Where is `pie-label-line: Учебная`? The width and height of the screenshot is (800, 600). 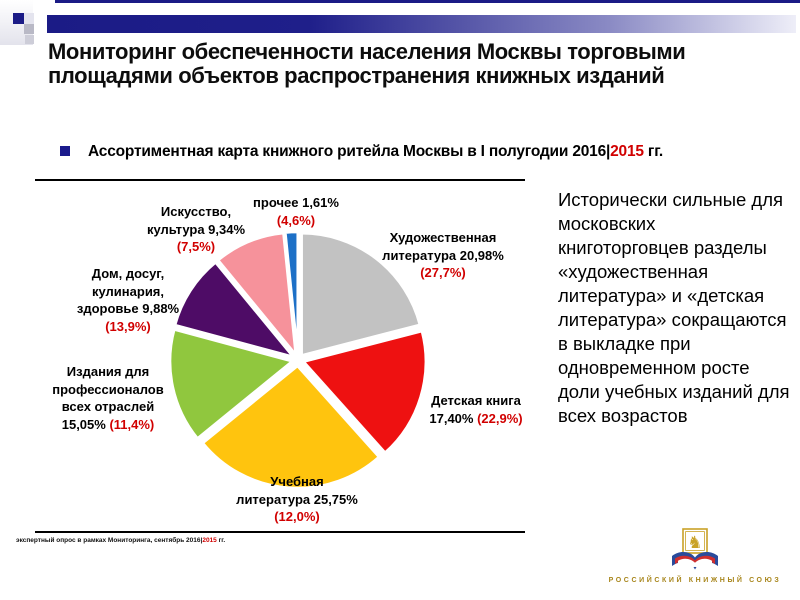
pie-label-line: Учебная is located at coordinates (297, 481).